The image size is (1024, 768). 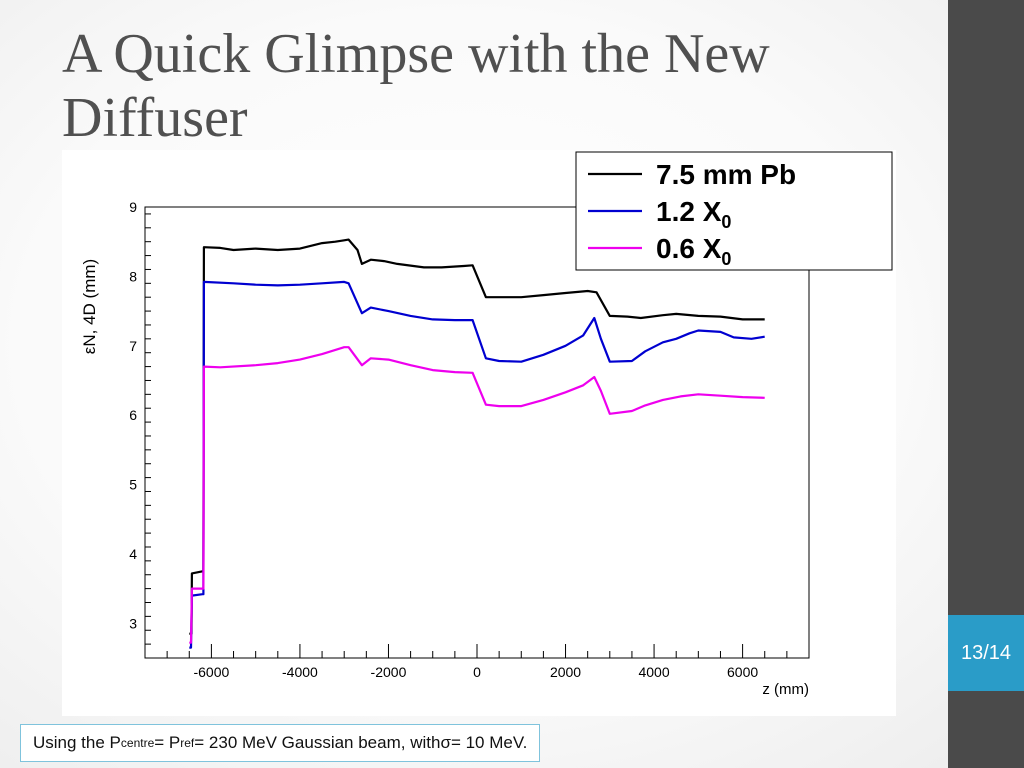 What do you see at coordinates (477, 672) in the screenshot?
I see `x-tick-label: 0` at bounding box center [477, 672].